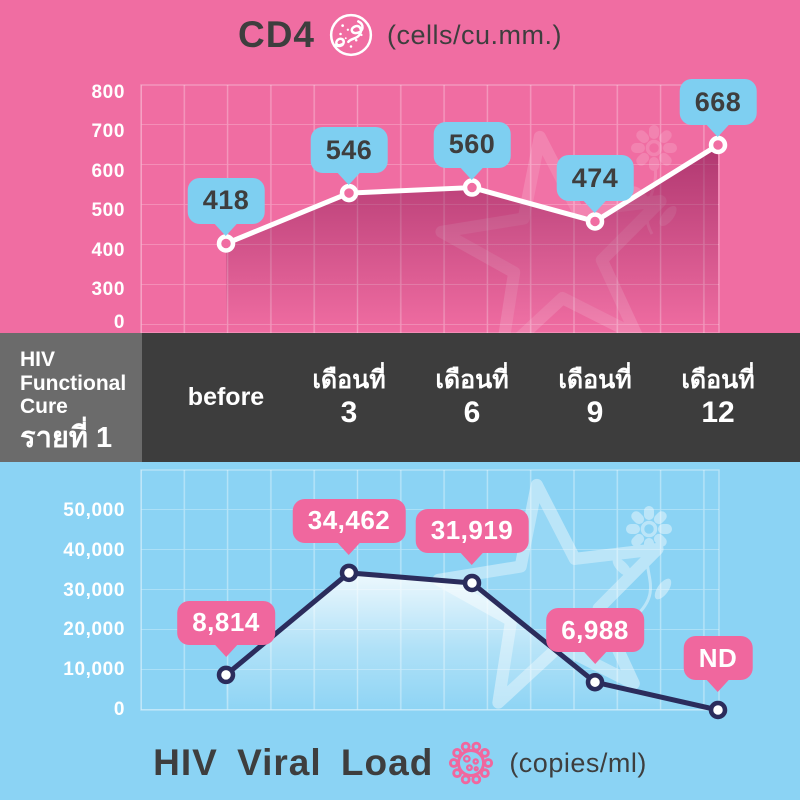  Describe the element at coordinates (94, 670) in the screenshot. I see `y-axis-tick-label: 10,000` at that location.